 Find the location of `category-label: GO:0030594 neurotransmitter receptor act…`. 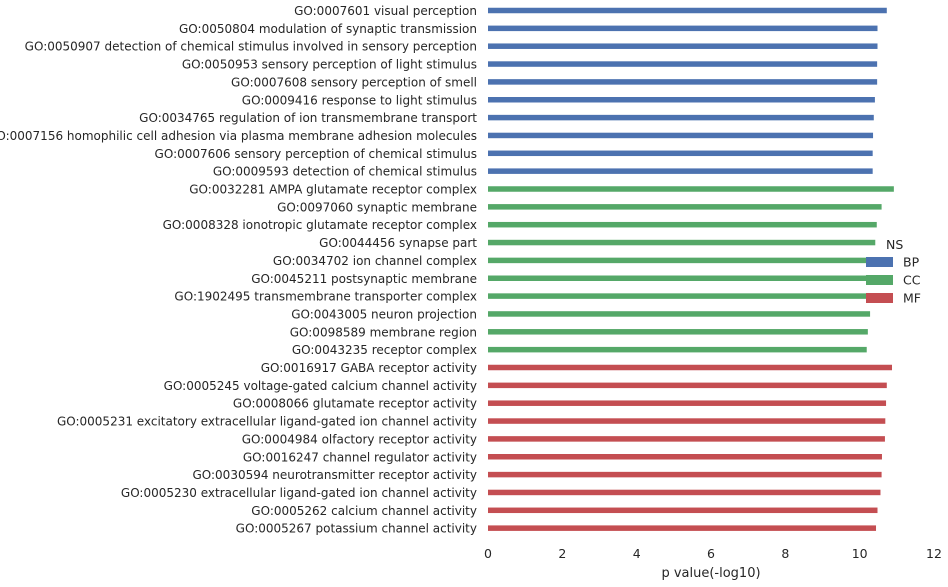

category-label: GO:0030594 neurotransmitter receptor act… is located at coordinates (334, 475).